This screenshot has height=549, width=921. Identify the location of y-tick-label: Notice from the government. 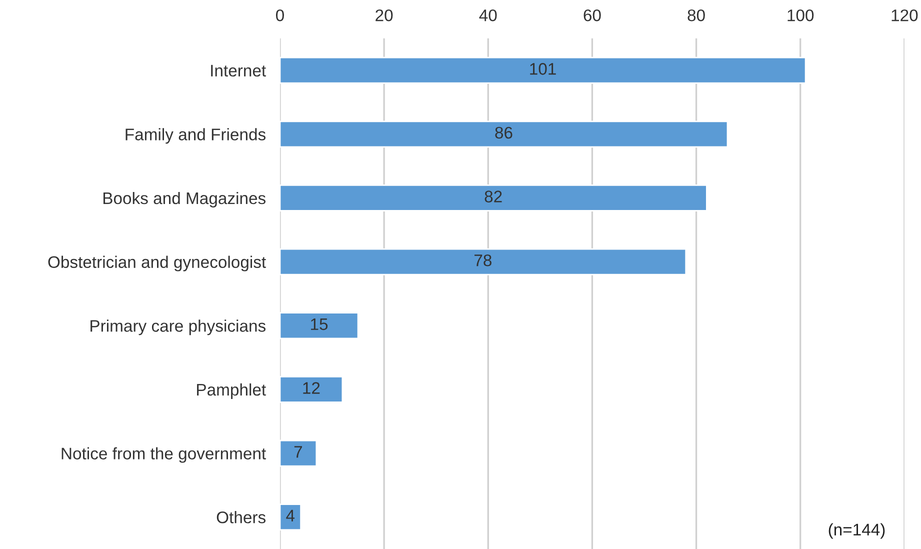
(164, 455).